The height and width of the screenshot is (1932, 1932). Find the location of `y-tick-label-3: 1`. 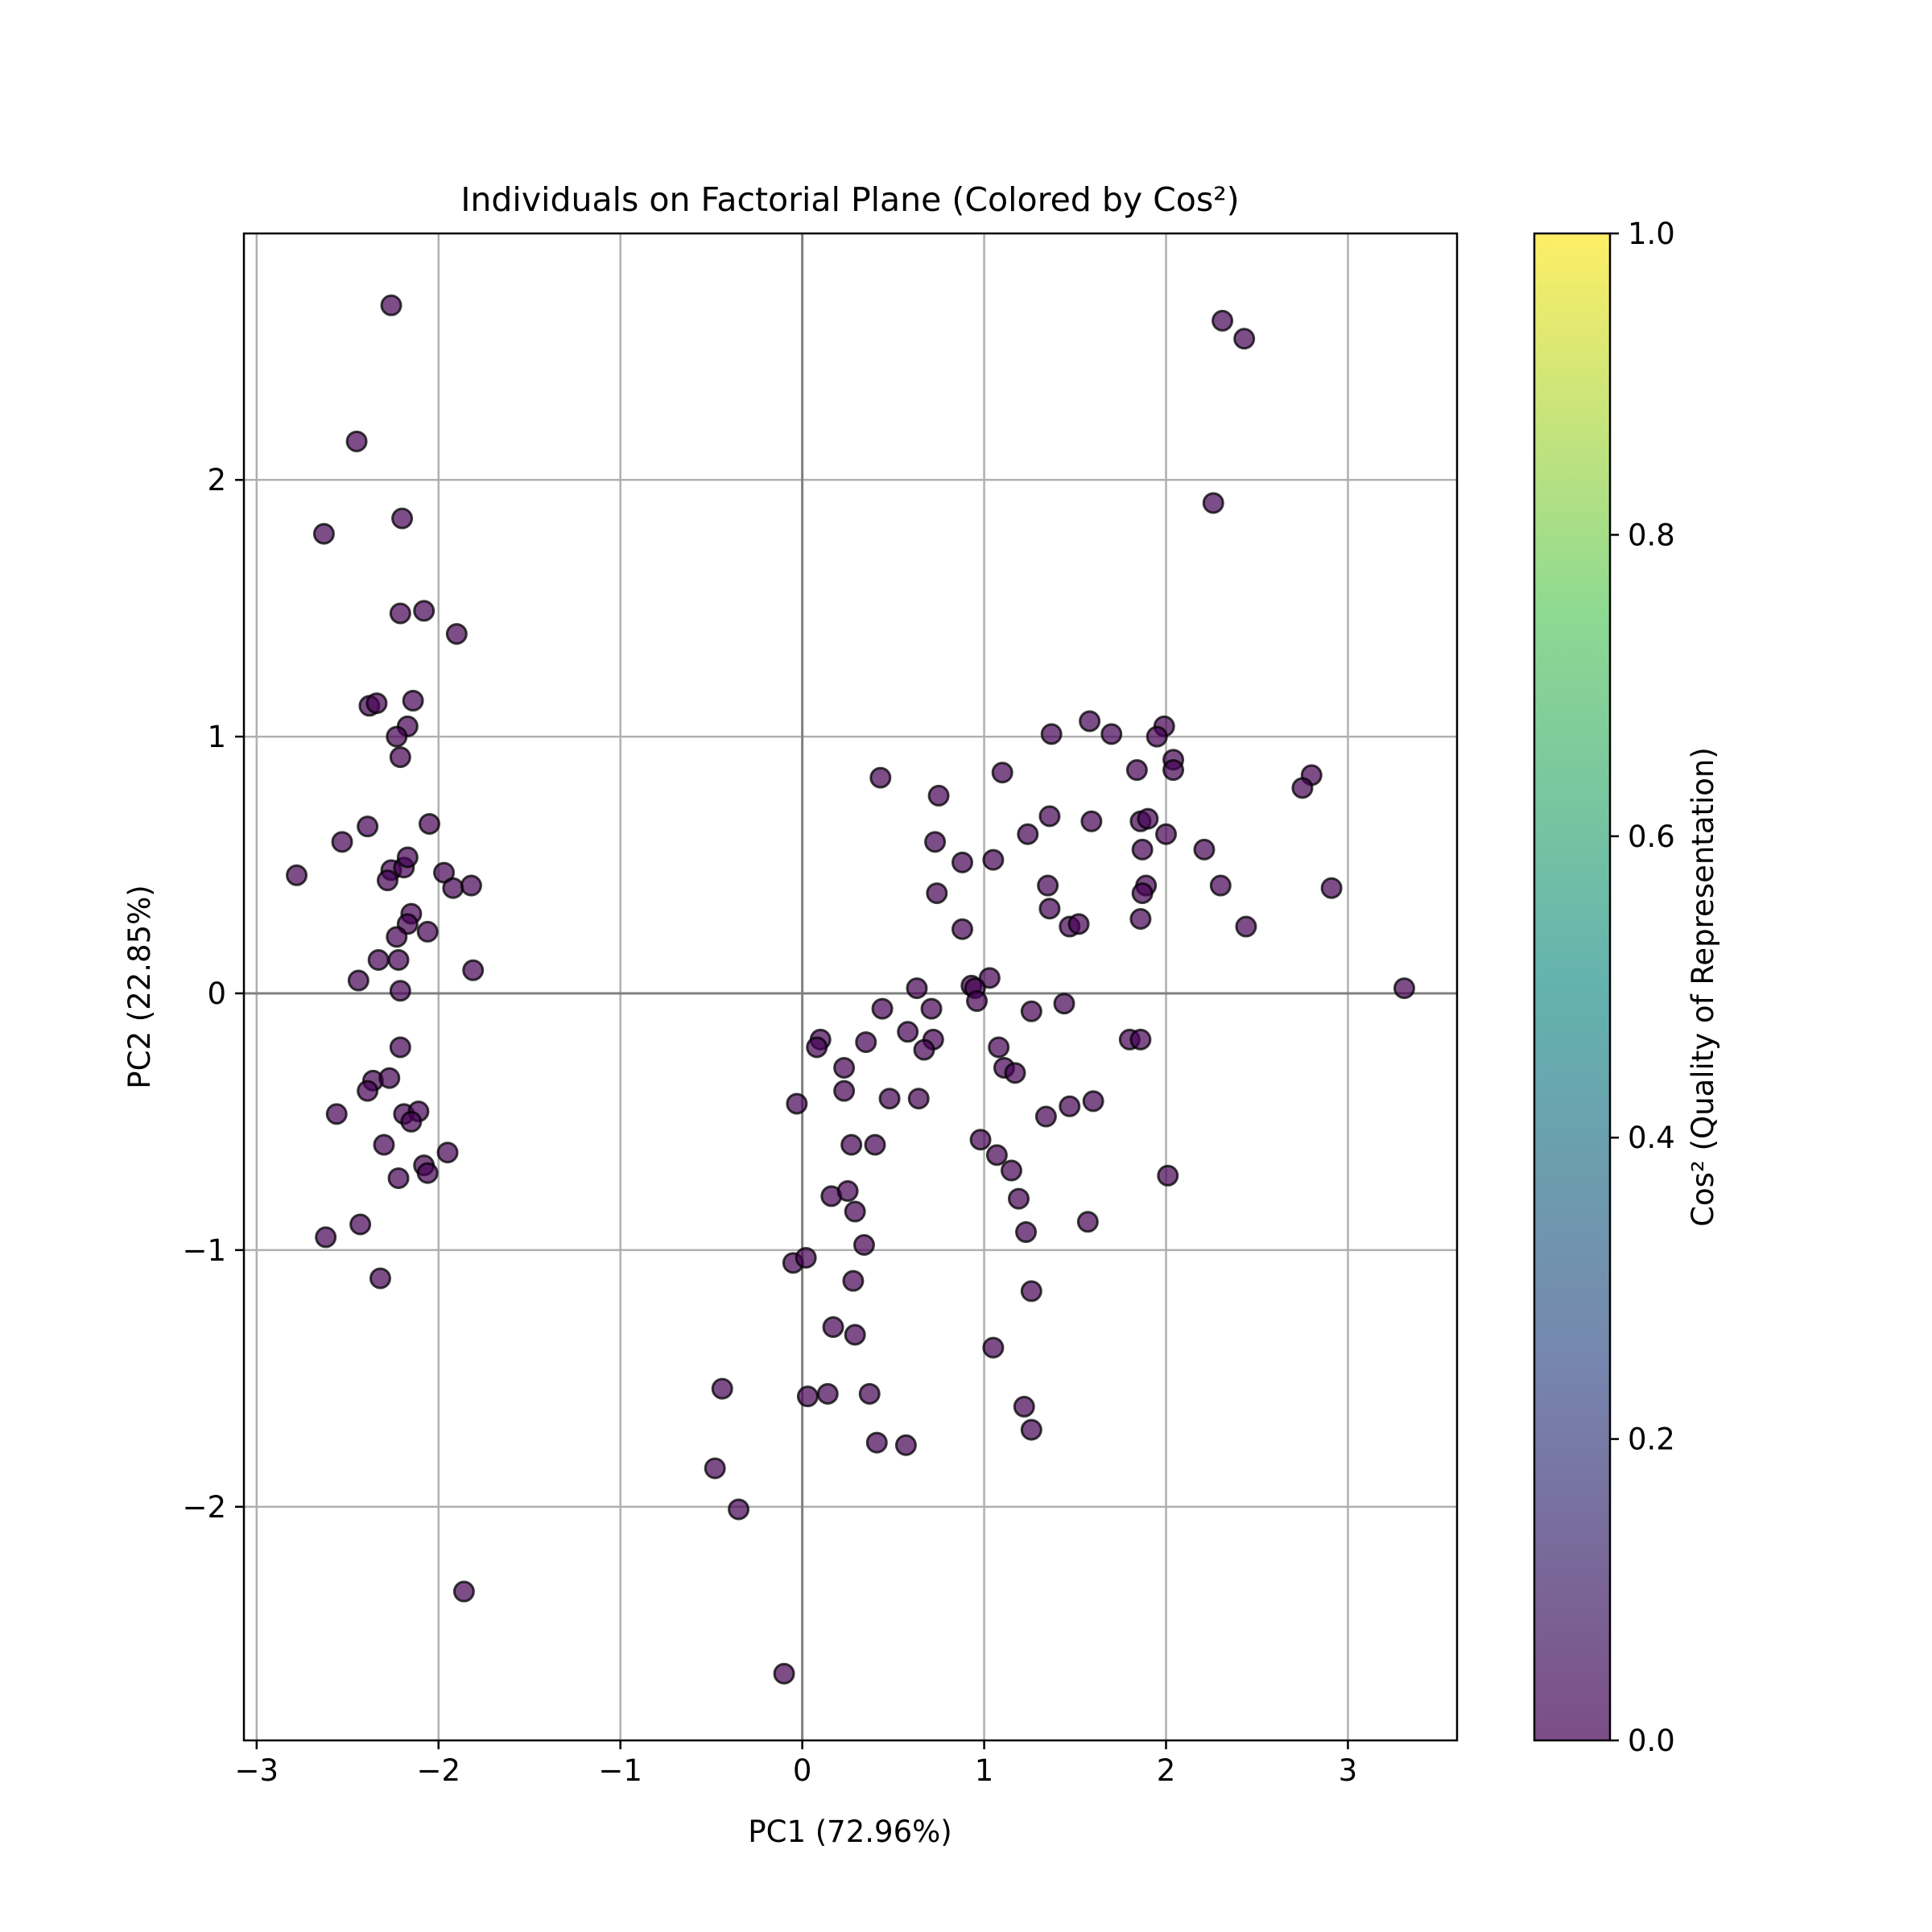

y-tick-label-3: 1 is located at coordinates (216, 737).